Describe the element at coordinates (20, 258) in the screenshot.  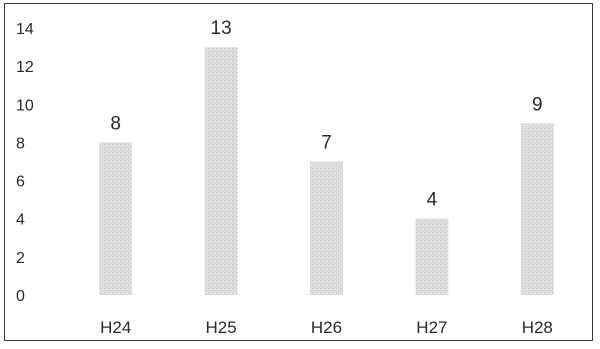
I see `y-tick-label: 2` at that location.